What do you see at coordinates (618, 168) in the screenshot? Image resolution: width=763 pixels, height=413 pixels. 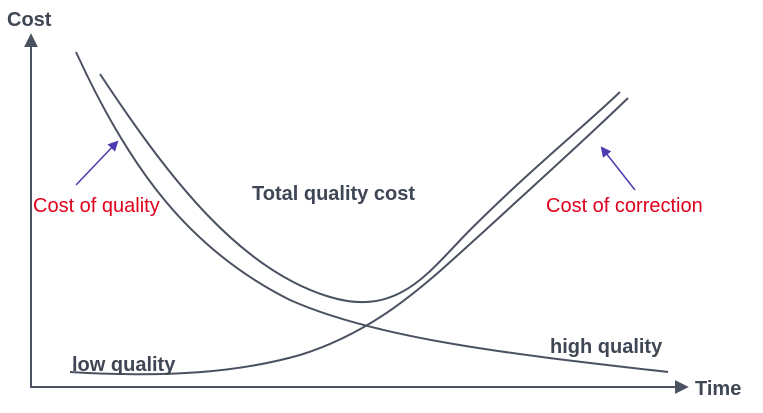 I see `cost-of-correction-arrow` at bounding box center [618, 168].